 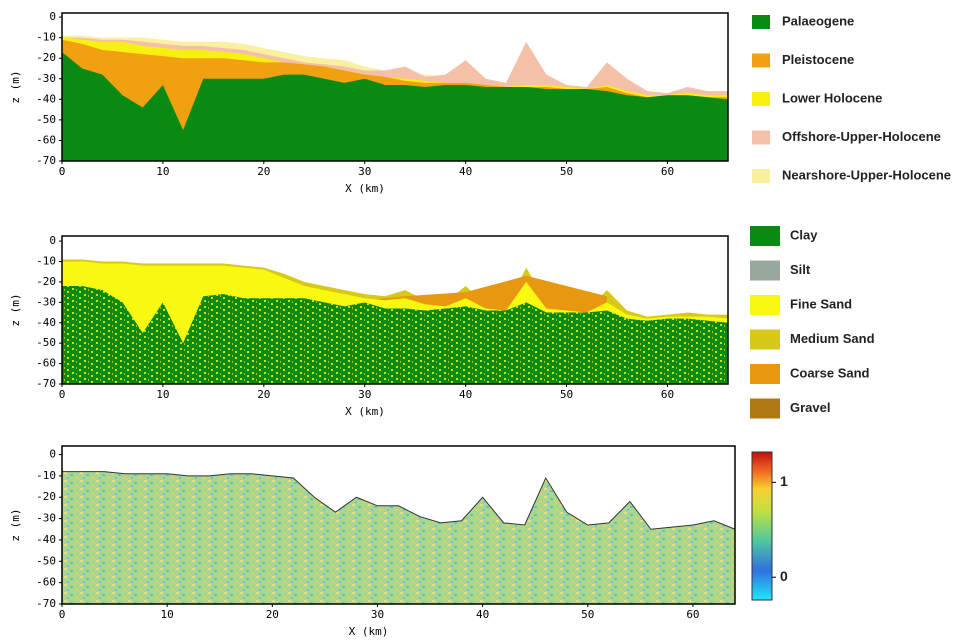 I want to click on colorbar-label: 0, so click(x=784, y=576).